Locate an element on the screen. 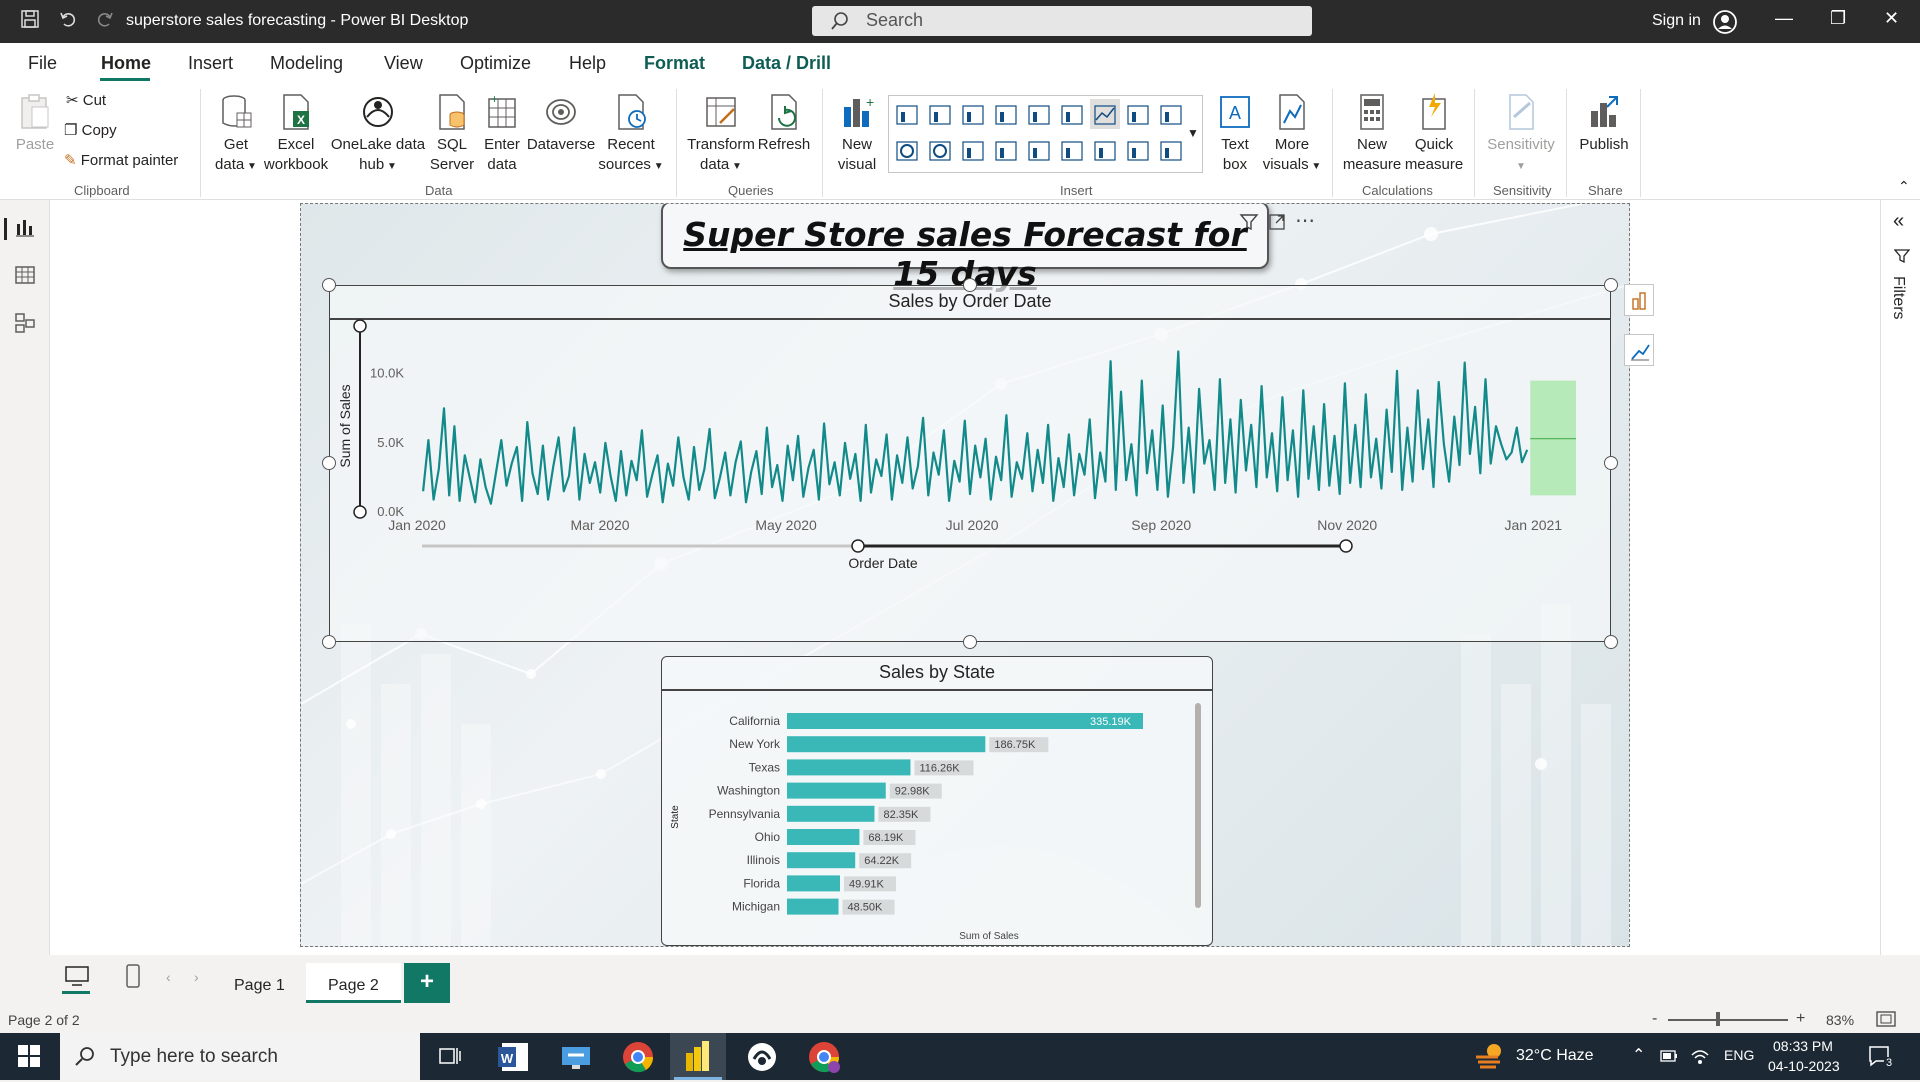  prev-page-icon: ‹ is located at coordinates (168, 977).